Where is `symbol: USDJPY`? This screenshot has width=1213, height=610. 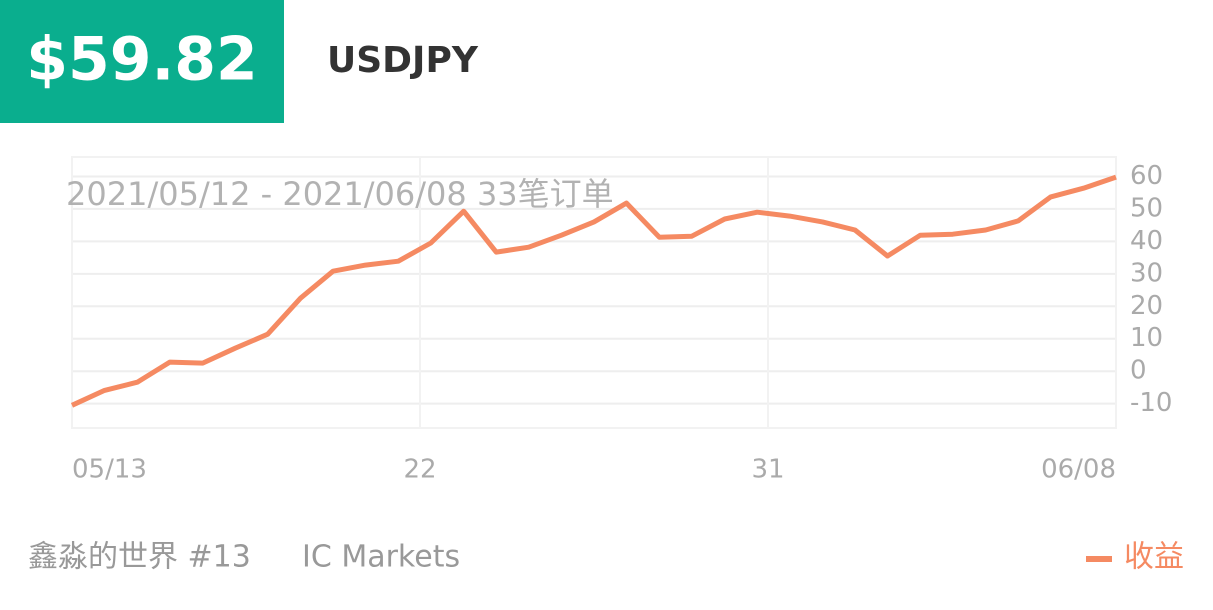 symbol: USDJPY is located at coordinates (403, 60).